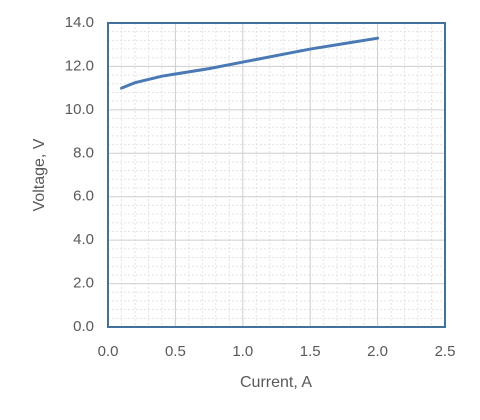 Image resolution: width=480 pixels, height=420 pixels. I want to click on y-tick-label: 6.0, so click(83, 196).